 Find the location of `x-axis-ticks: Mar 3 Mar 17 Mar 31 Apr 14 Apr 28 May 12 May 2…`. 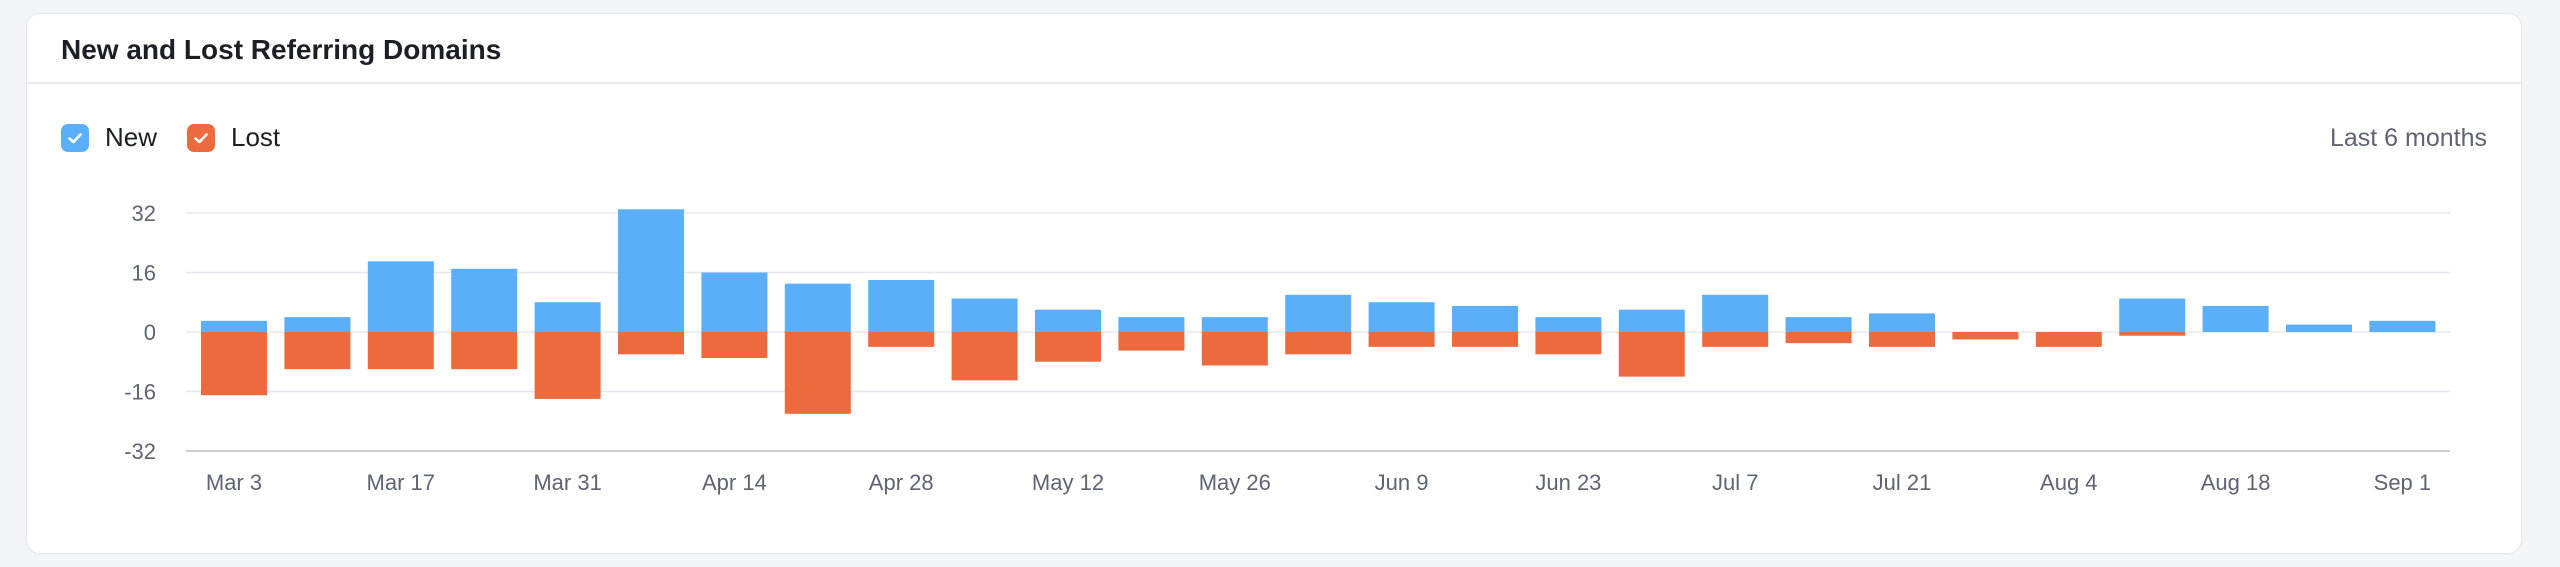

x-axis-ticks: Mar 3 Mar 17 Mar 31 Apr 14 Apr 28 May 12 May 2… is located at coordinates (1318, 482).